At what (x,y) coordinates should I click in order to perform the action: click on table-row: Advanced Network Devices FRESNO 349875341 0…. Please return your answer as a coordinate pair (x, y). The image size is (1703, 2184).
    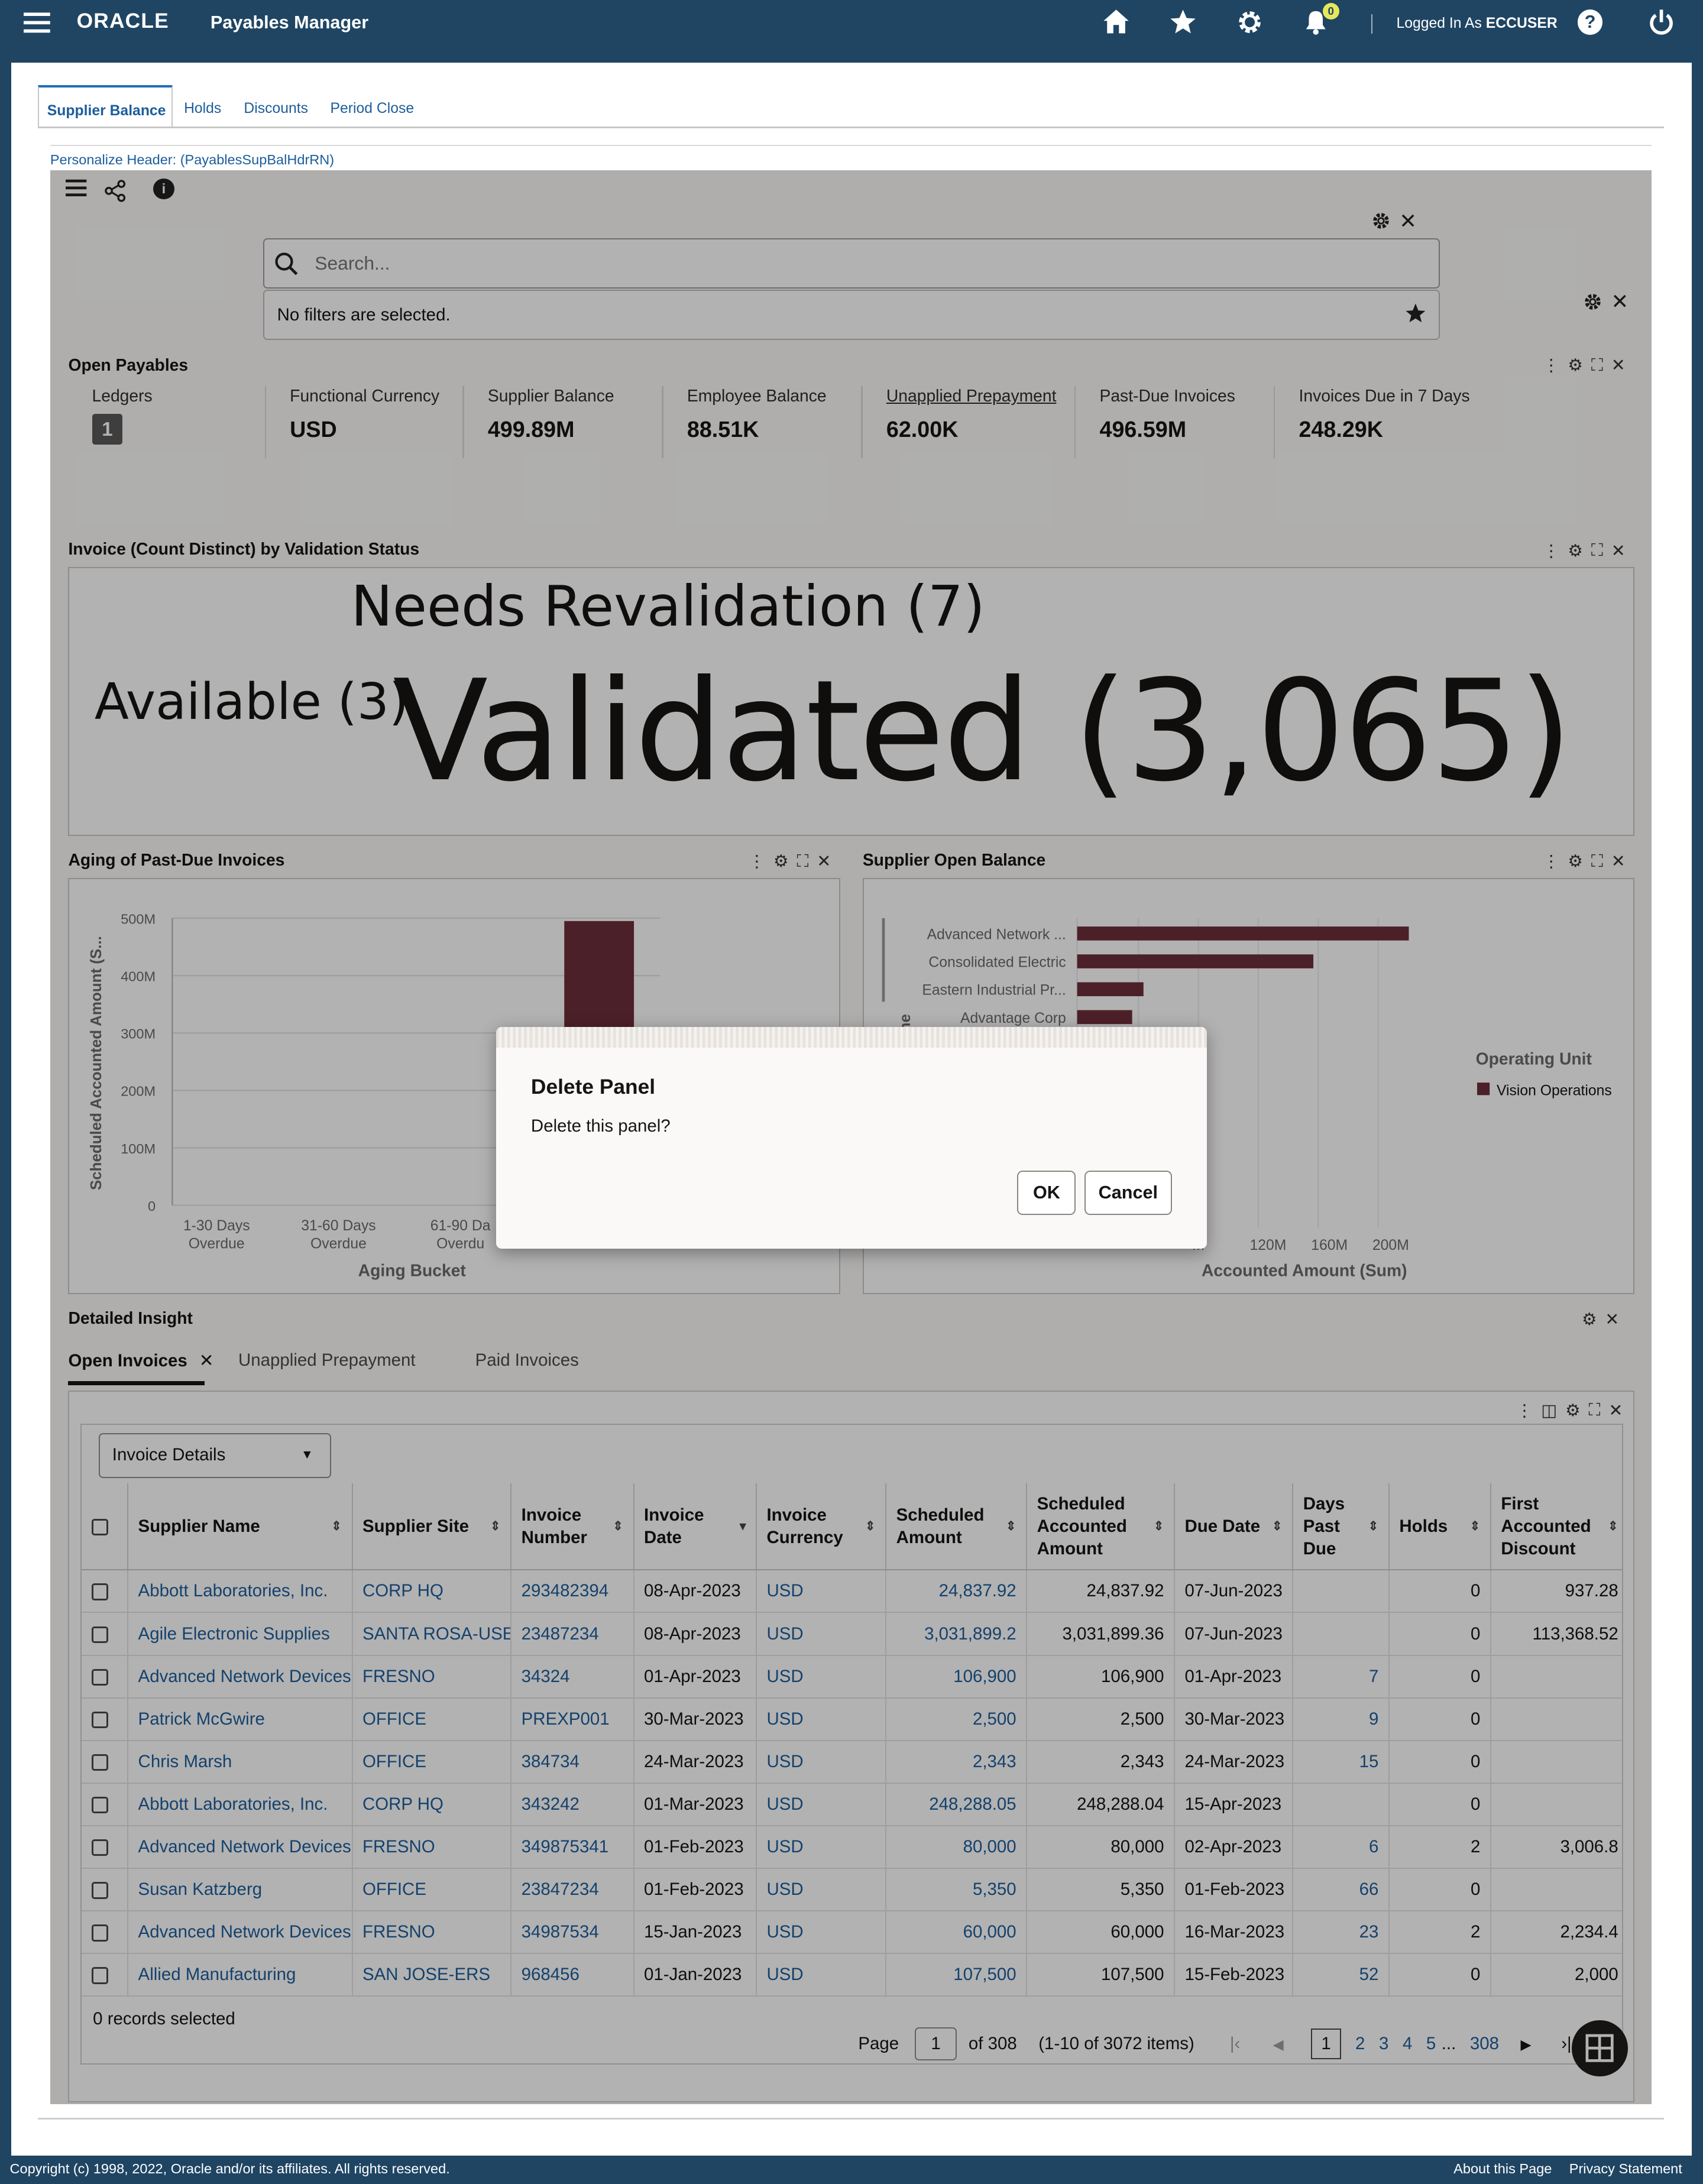
    Looking at the image, I should click on (852, 1847).